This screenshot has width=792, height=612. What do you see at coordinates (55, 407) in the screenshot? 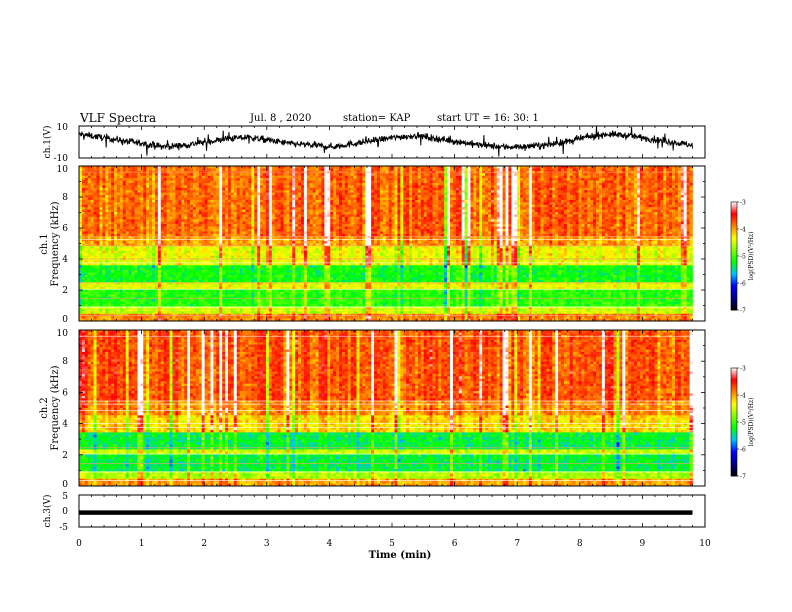
I see `ch2-spectrogram-ylabel: Frequency (kHz)` at bounding box center [55, 407].